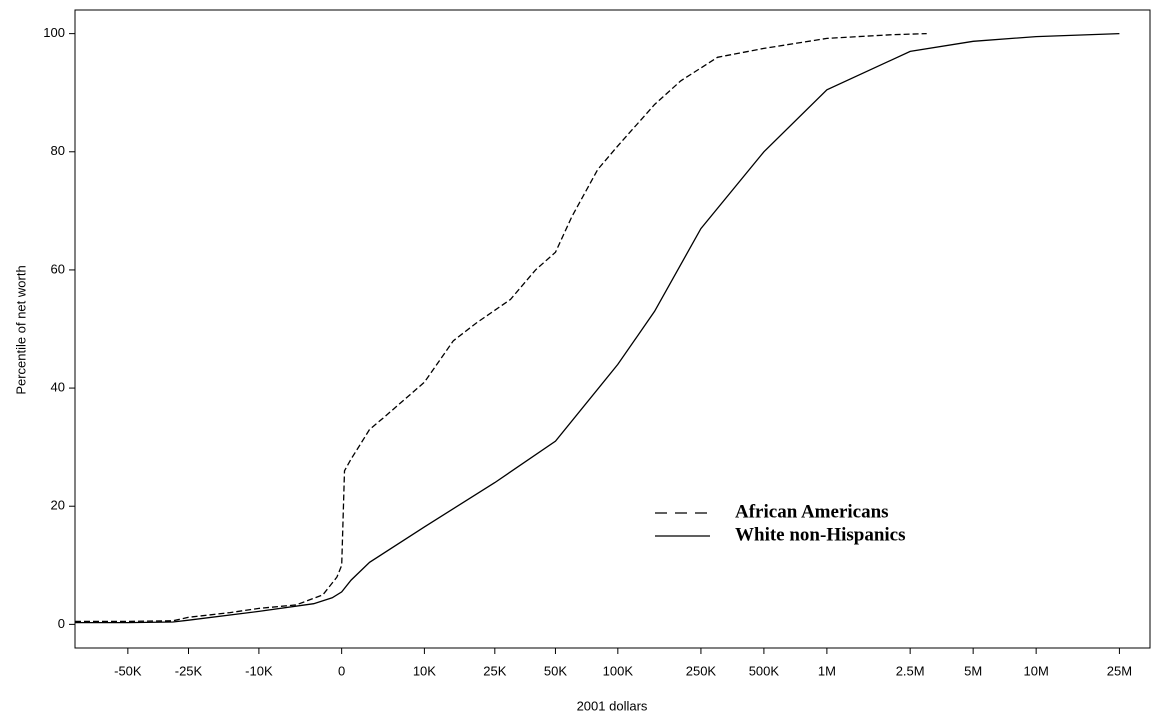 The width and height of the screenshot is (1156, 717). I want to click on legend-label: African Americans, so click(812, 511).